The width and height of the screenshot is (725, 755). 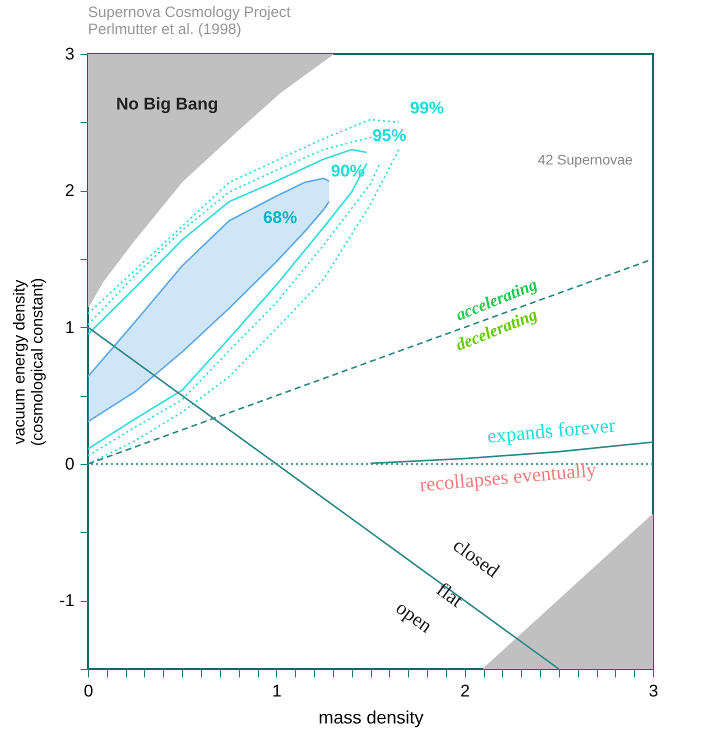 What do you see at coordinates (277, 691) in the screenshot?
I see `x-tick-label: 1` at bounding box center [277, 691].